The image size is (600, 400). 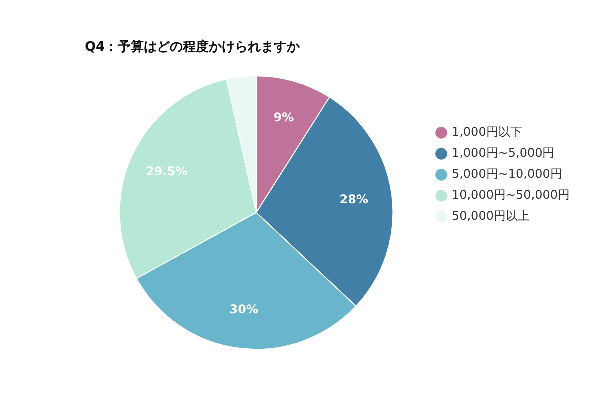 What do you see at coordinates (354, 199) in the screenshot?
I see `data-label: 28%` at bounding box center [354, 199].